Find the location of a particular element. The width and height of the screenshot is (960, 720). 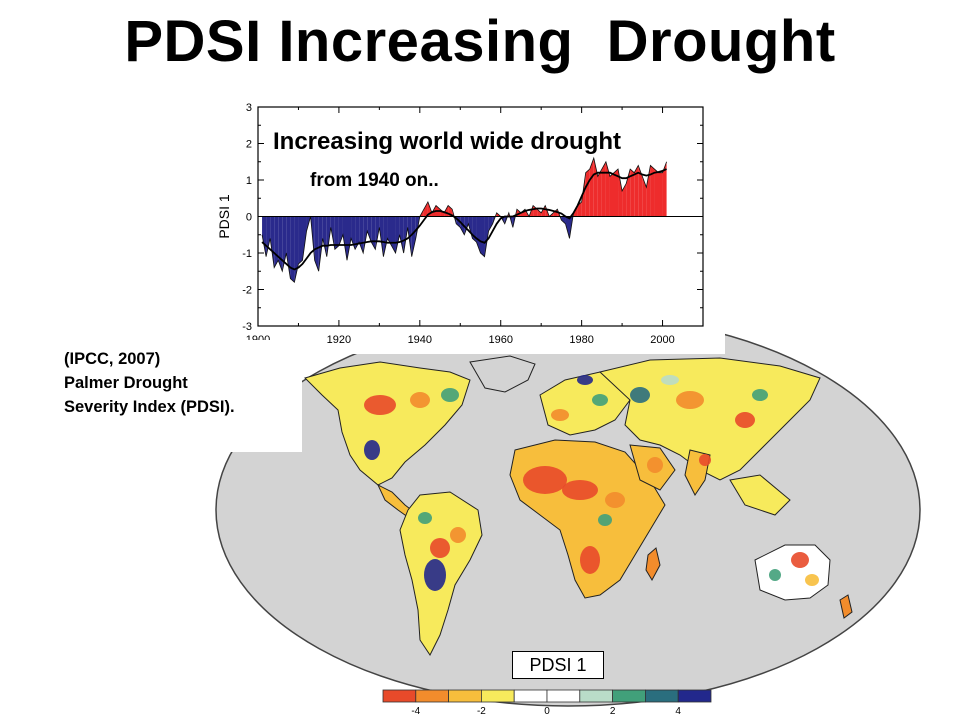

y-tick-label: -2 is located at coordinates (247, 291).